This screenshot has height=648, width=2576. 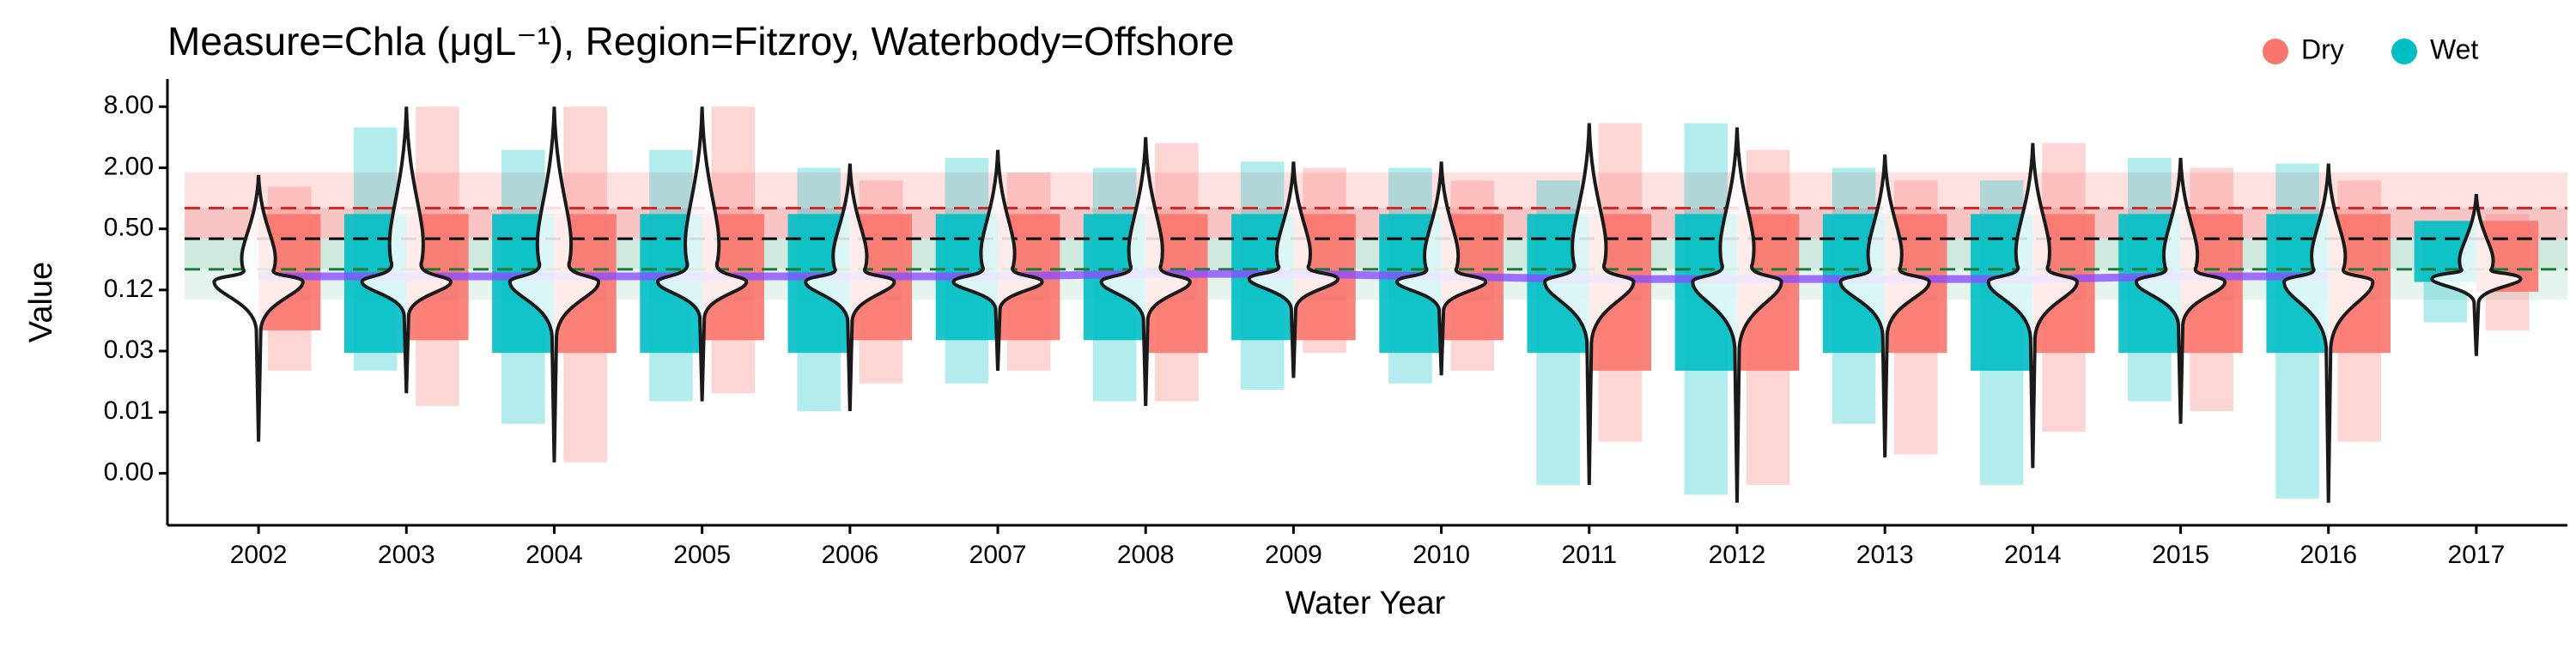 I want to click on x-tick-label: 2016, so click(x=2328, y=555).